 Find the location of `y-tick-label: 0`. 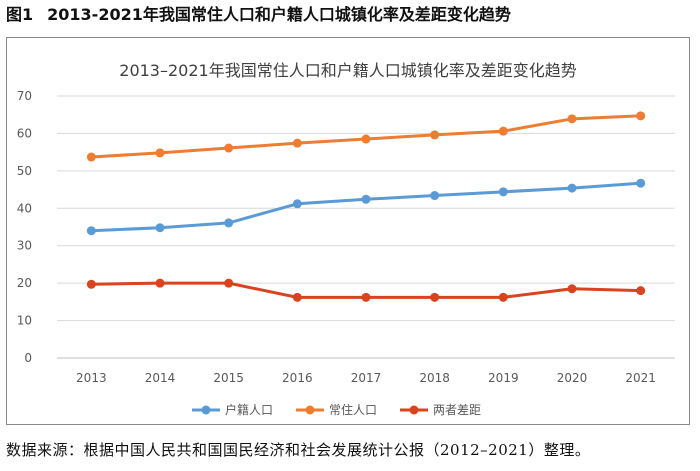

y-tick-label: 0 is located at coordinates (28, 358).